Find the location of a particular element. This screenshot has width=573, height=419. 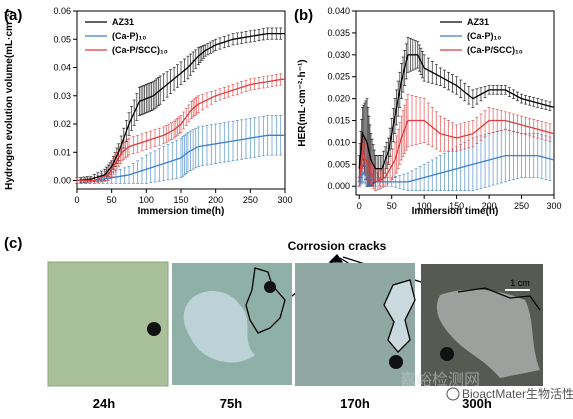

chart-a-xlabel: Immersion time(h) is located at coordinates (181, 211).